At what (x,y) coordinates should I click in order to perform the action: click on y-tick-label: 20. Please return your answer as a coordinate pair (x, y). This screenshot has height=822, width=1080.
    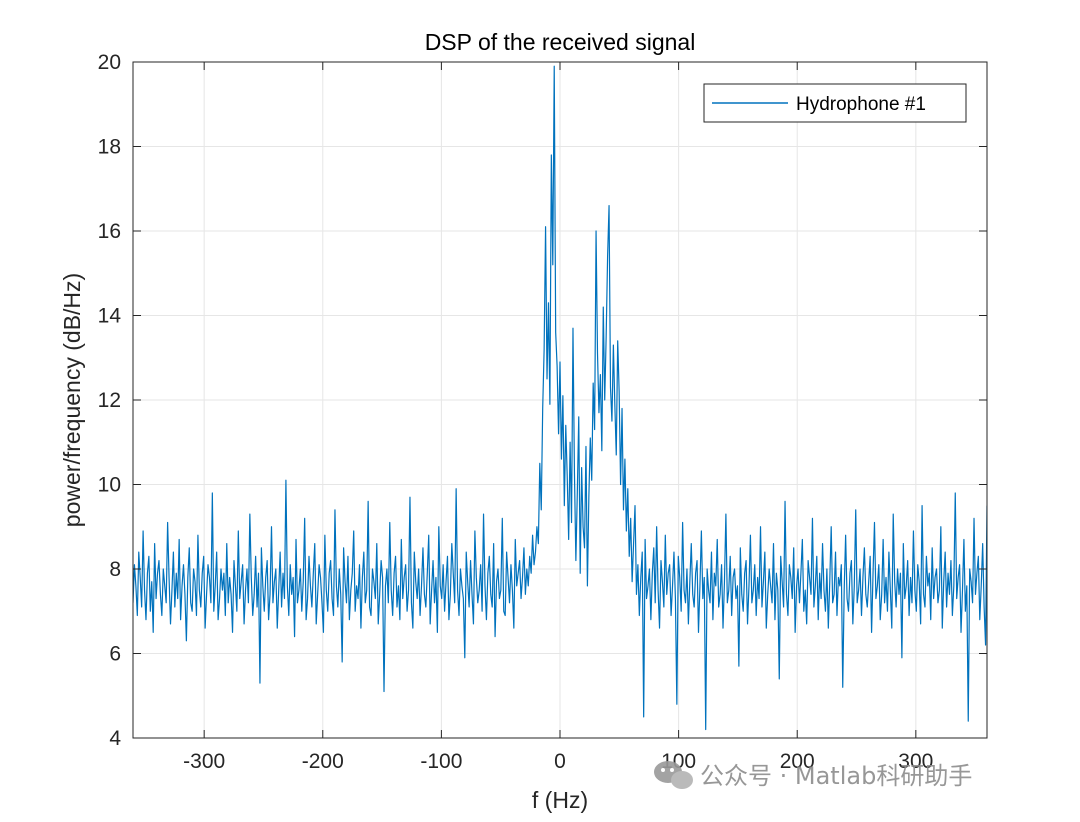
    Looking at the image, I should click on (109, 62).